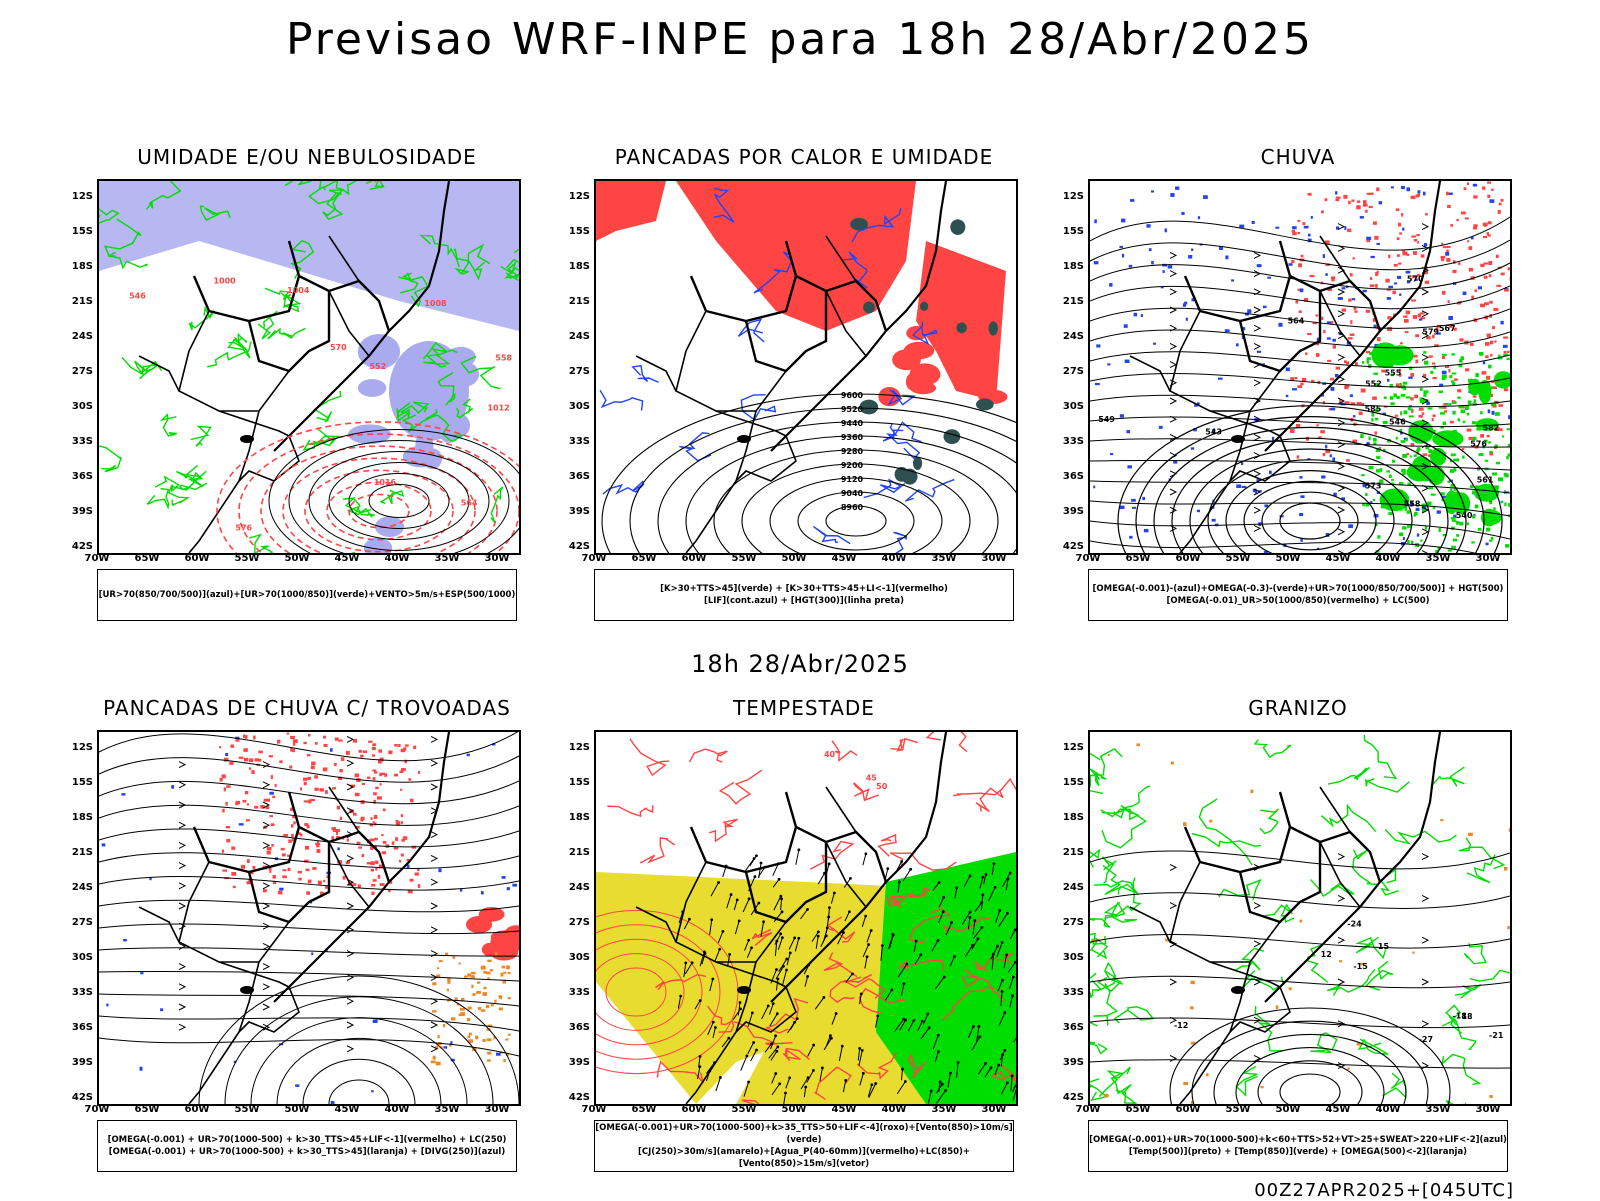 The image size is (1600, 1201). Describe the element at coordinates (309, 861) in the screenshot. I see `streamline` at that location.